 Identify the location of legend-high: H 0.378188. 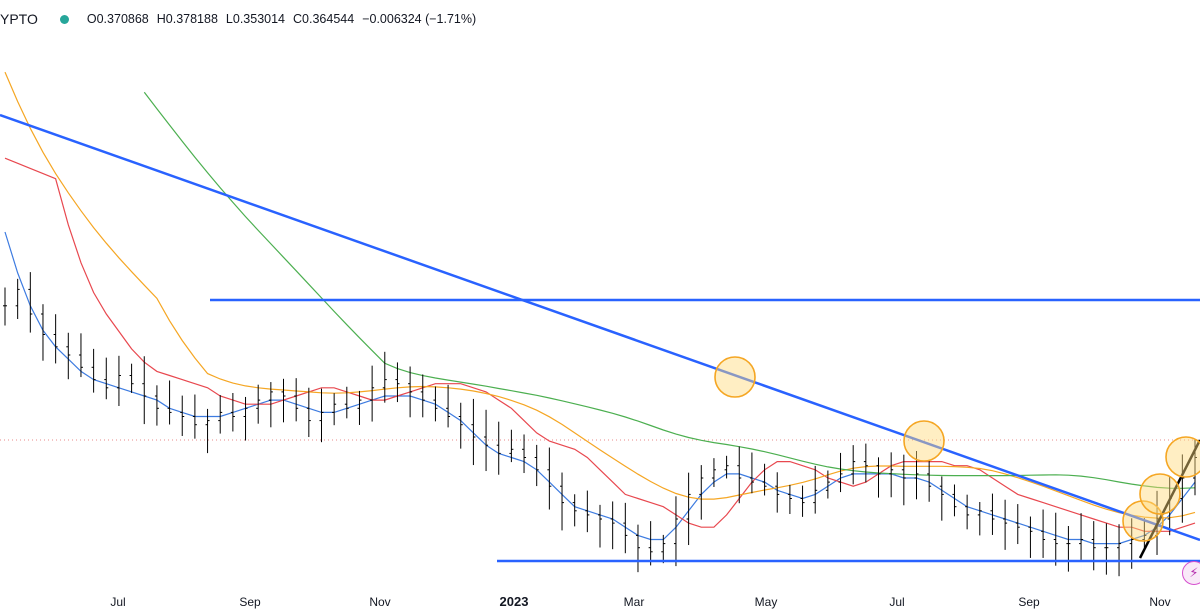
(187, 19).